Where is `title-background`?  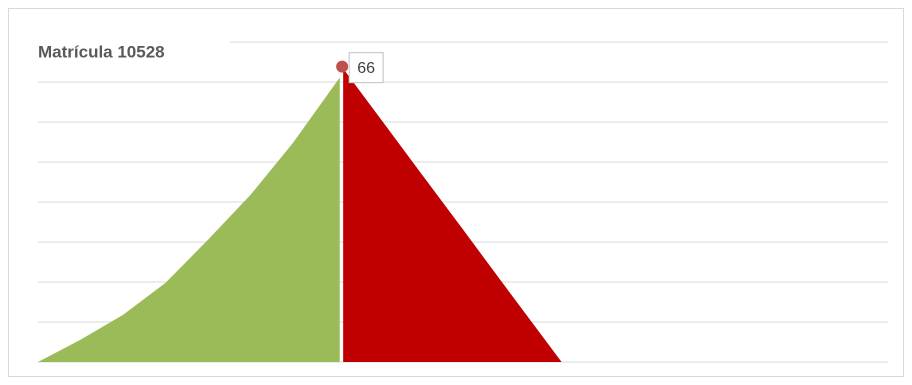
title-background is located at coordinates (130, 52).